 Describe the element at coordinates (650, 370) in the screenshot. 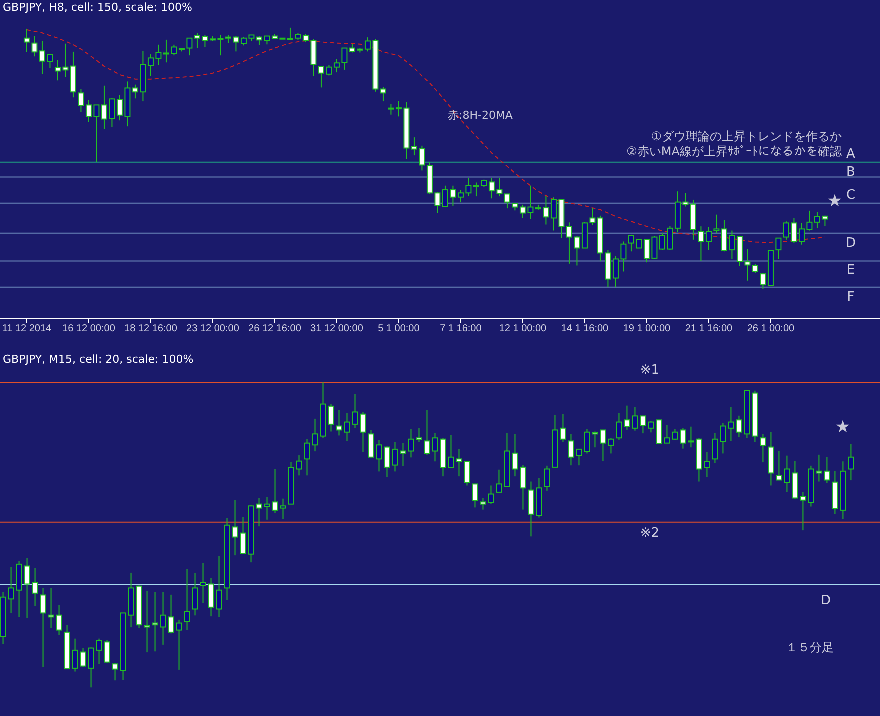

I see `ref-label: ※1` at that location.